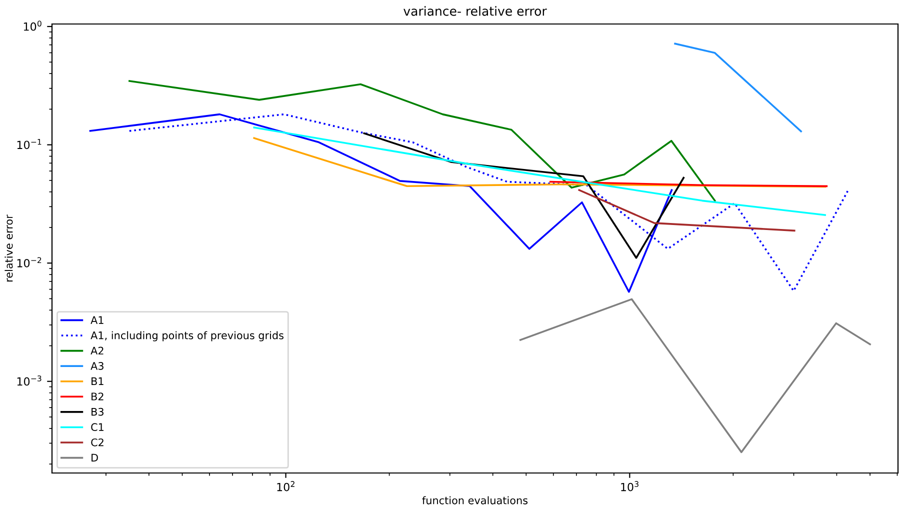  I want to click on y-tick-label: 10$^{−1}$, so click(29, 144).